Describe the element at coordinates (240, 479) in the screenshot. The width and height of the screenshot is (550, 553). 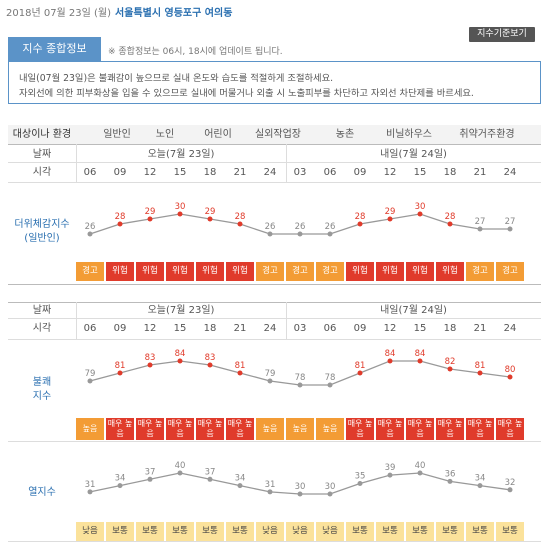
I see `hi-value-5: 34` at that location.